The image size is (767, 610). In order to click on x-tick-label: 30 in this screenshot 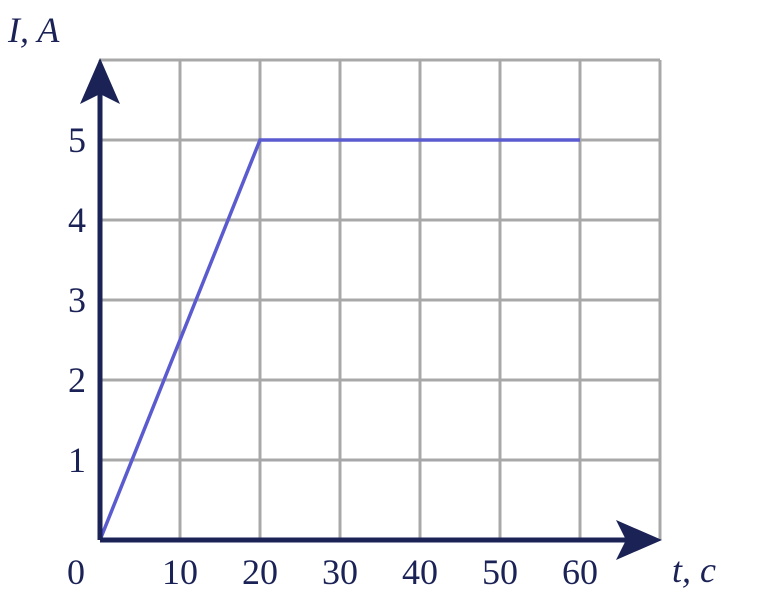, I will do `click(340, 572)`.